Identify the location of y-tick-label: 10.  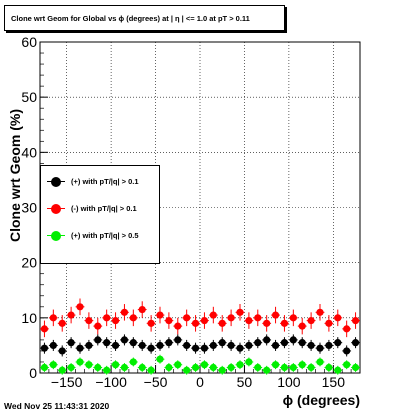
(29, 318).